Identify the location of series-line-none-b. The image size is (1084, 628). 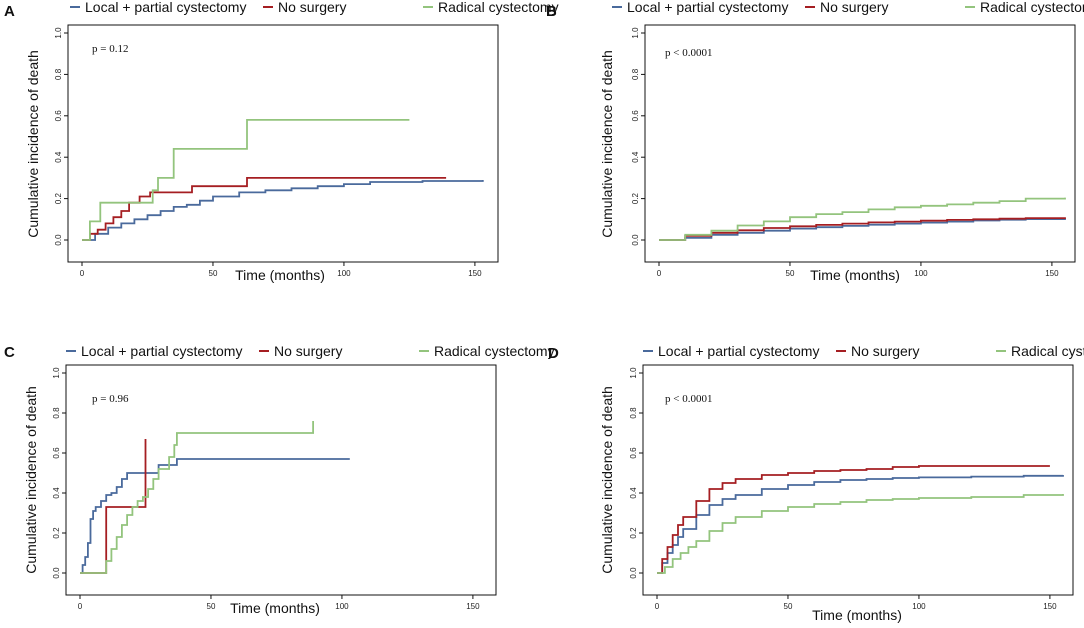
(862, 229).